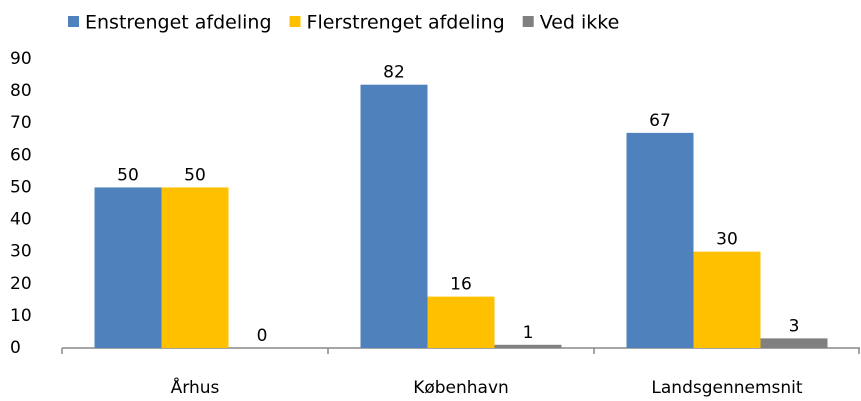 This screenshot has height=401, width=861. I want to click on y-tick-label: 40, so click(21, 220).